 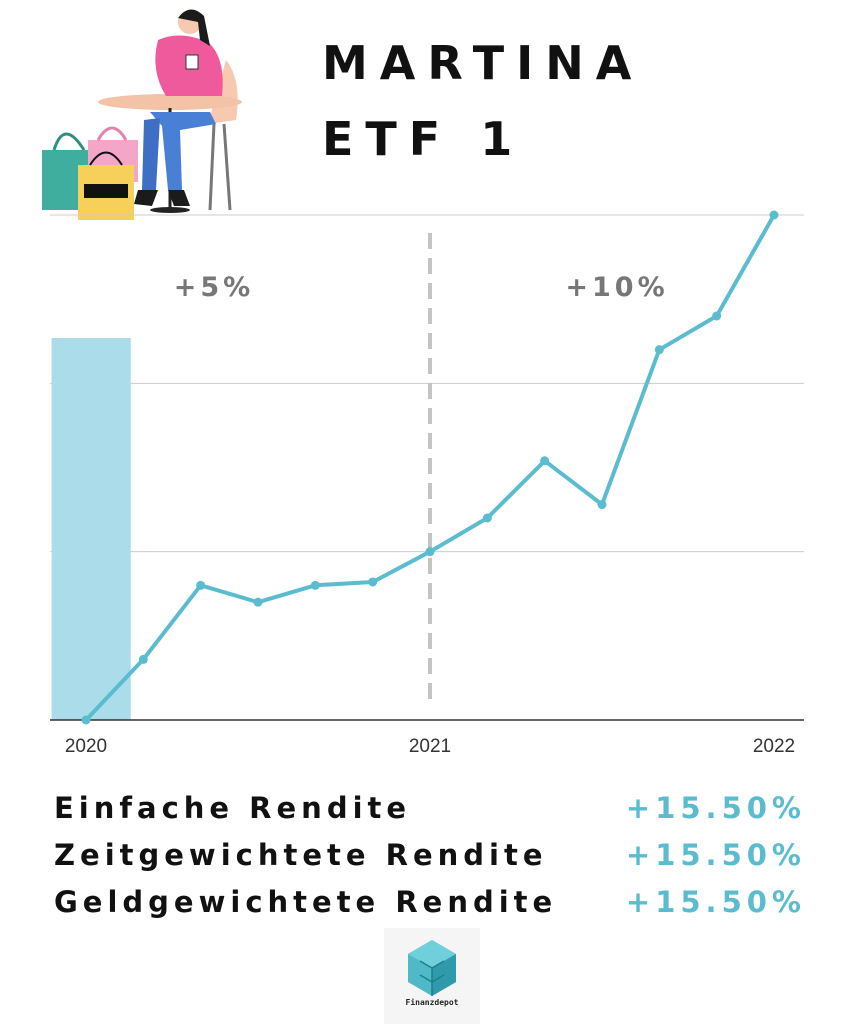 I want to click on page-title-line-2: ETF 1, so click(x=423, y=139).